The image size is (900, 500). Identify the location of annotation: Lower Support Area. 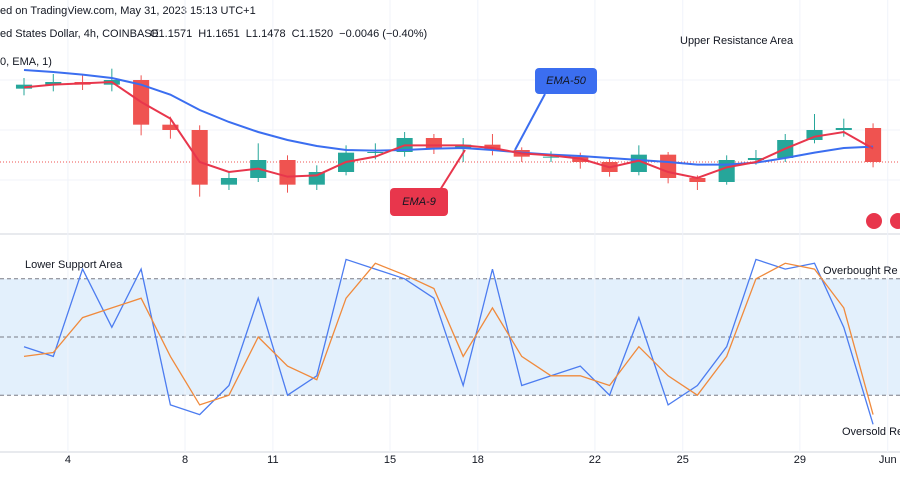
(74, 265).